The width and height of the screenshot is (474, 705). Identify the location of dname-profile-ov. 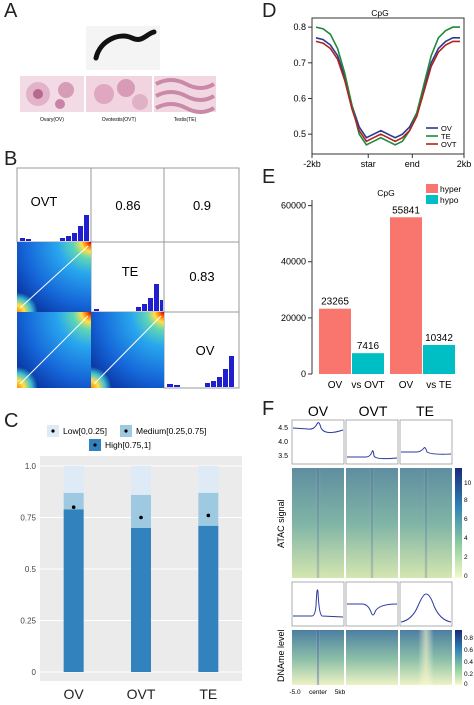
(318, 603).